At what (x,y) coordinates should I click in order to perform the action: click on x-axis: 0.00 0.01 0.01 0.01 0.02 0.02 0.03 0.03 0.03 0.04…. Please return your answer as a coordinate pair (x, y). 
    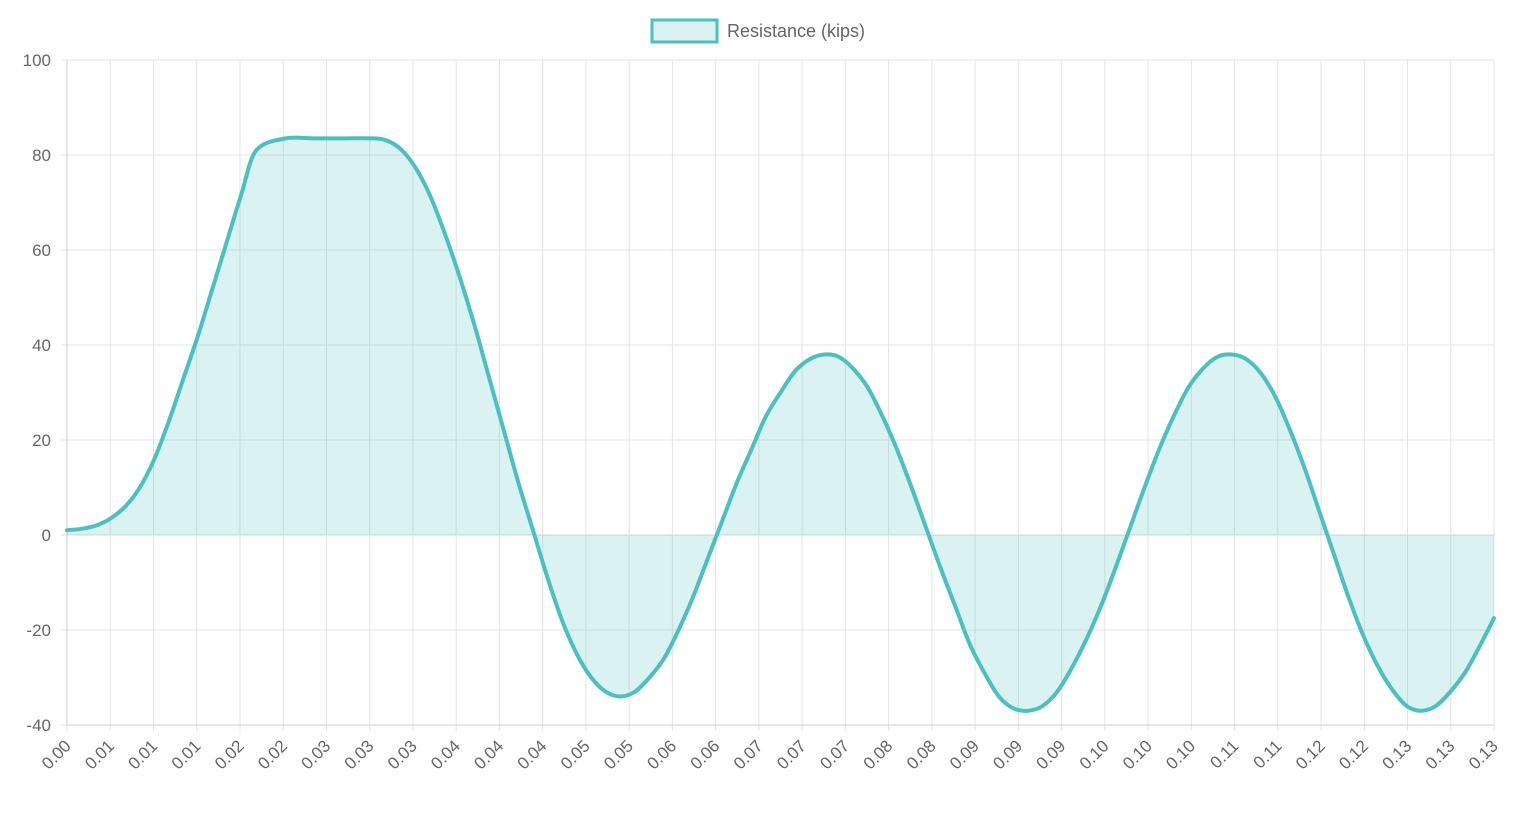
    Looking at the image, I should click on (770, 754).